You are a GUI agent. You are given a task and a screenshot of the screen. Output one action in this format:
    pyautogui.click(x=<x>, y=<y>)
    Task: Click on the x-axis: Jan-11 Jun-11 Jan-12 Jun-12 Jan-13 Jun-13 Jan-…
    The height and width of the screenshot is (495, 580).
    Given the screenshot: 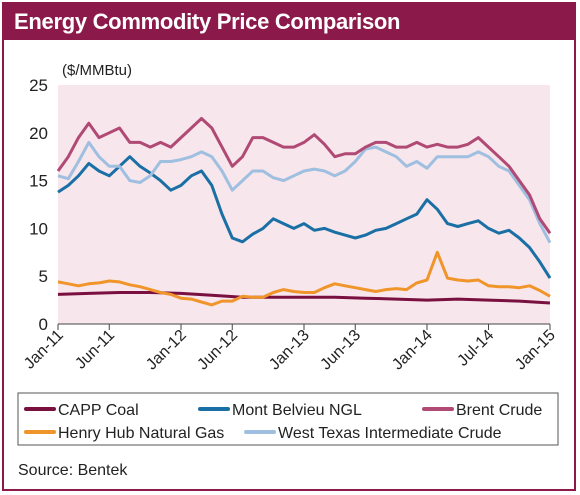 What is the action you would take?
    pyautogui.click(x=290, y=348)
    